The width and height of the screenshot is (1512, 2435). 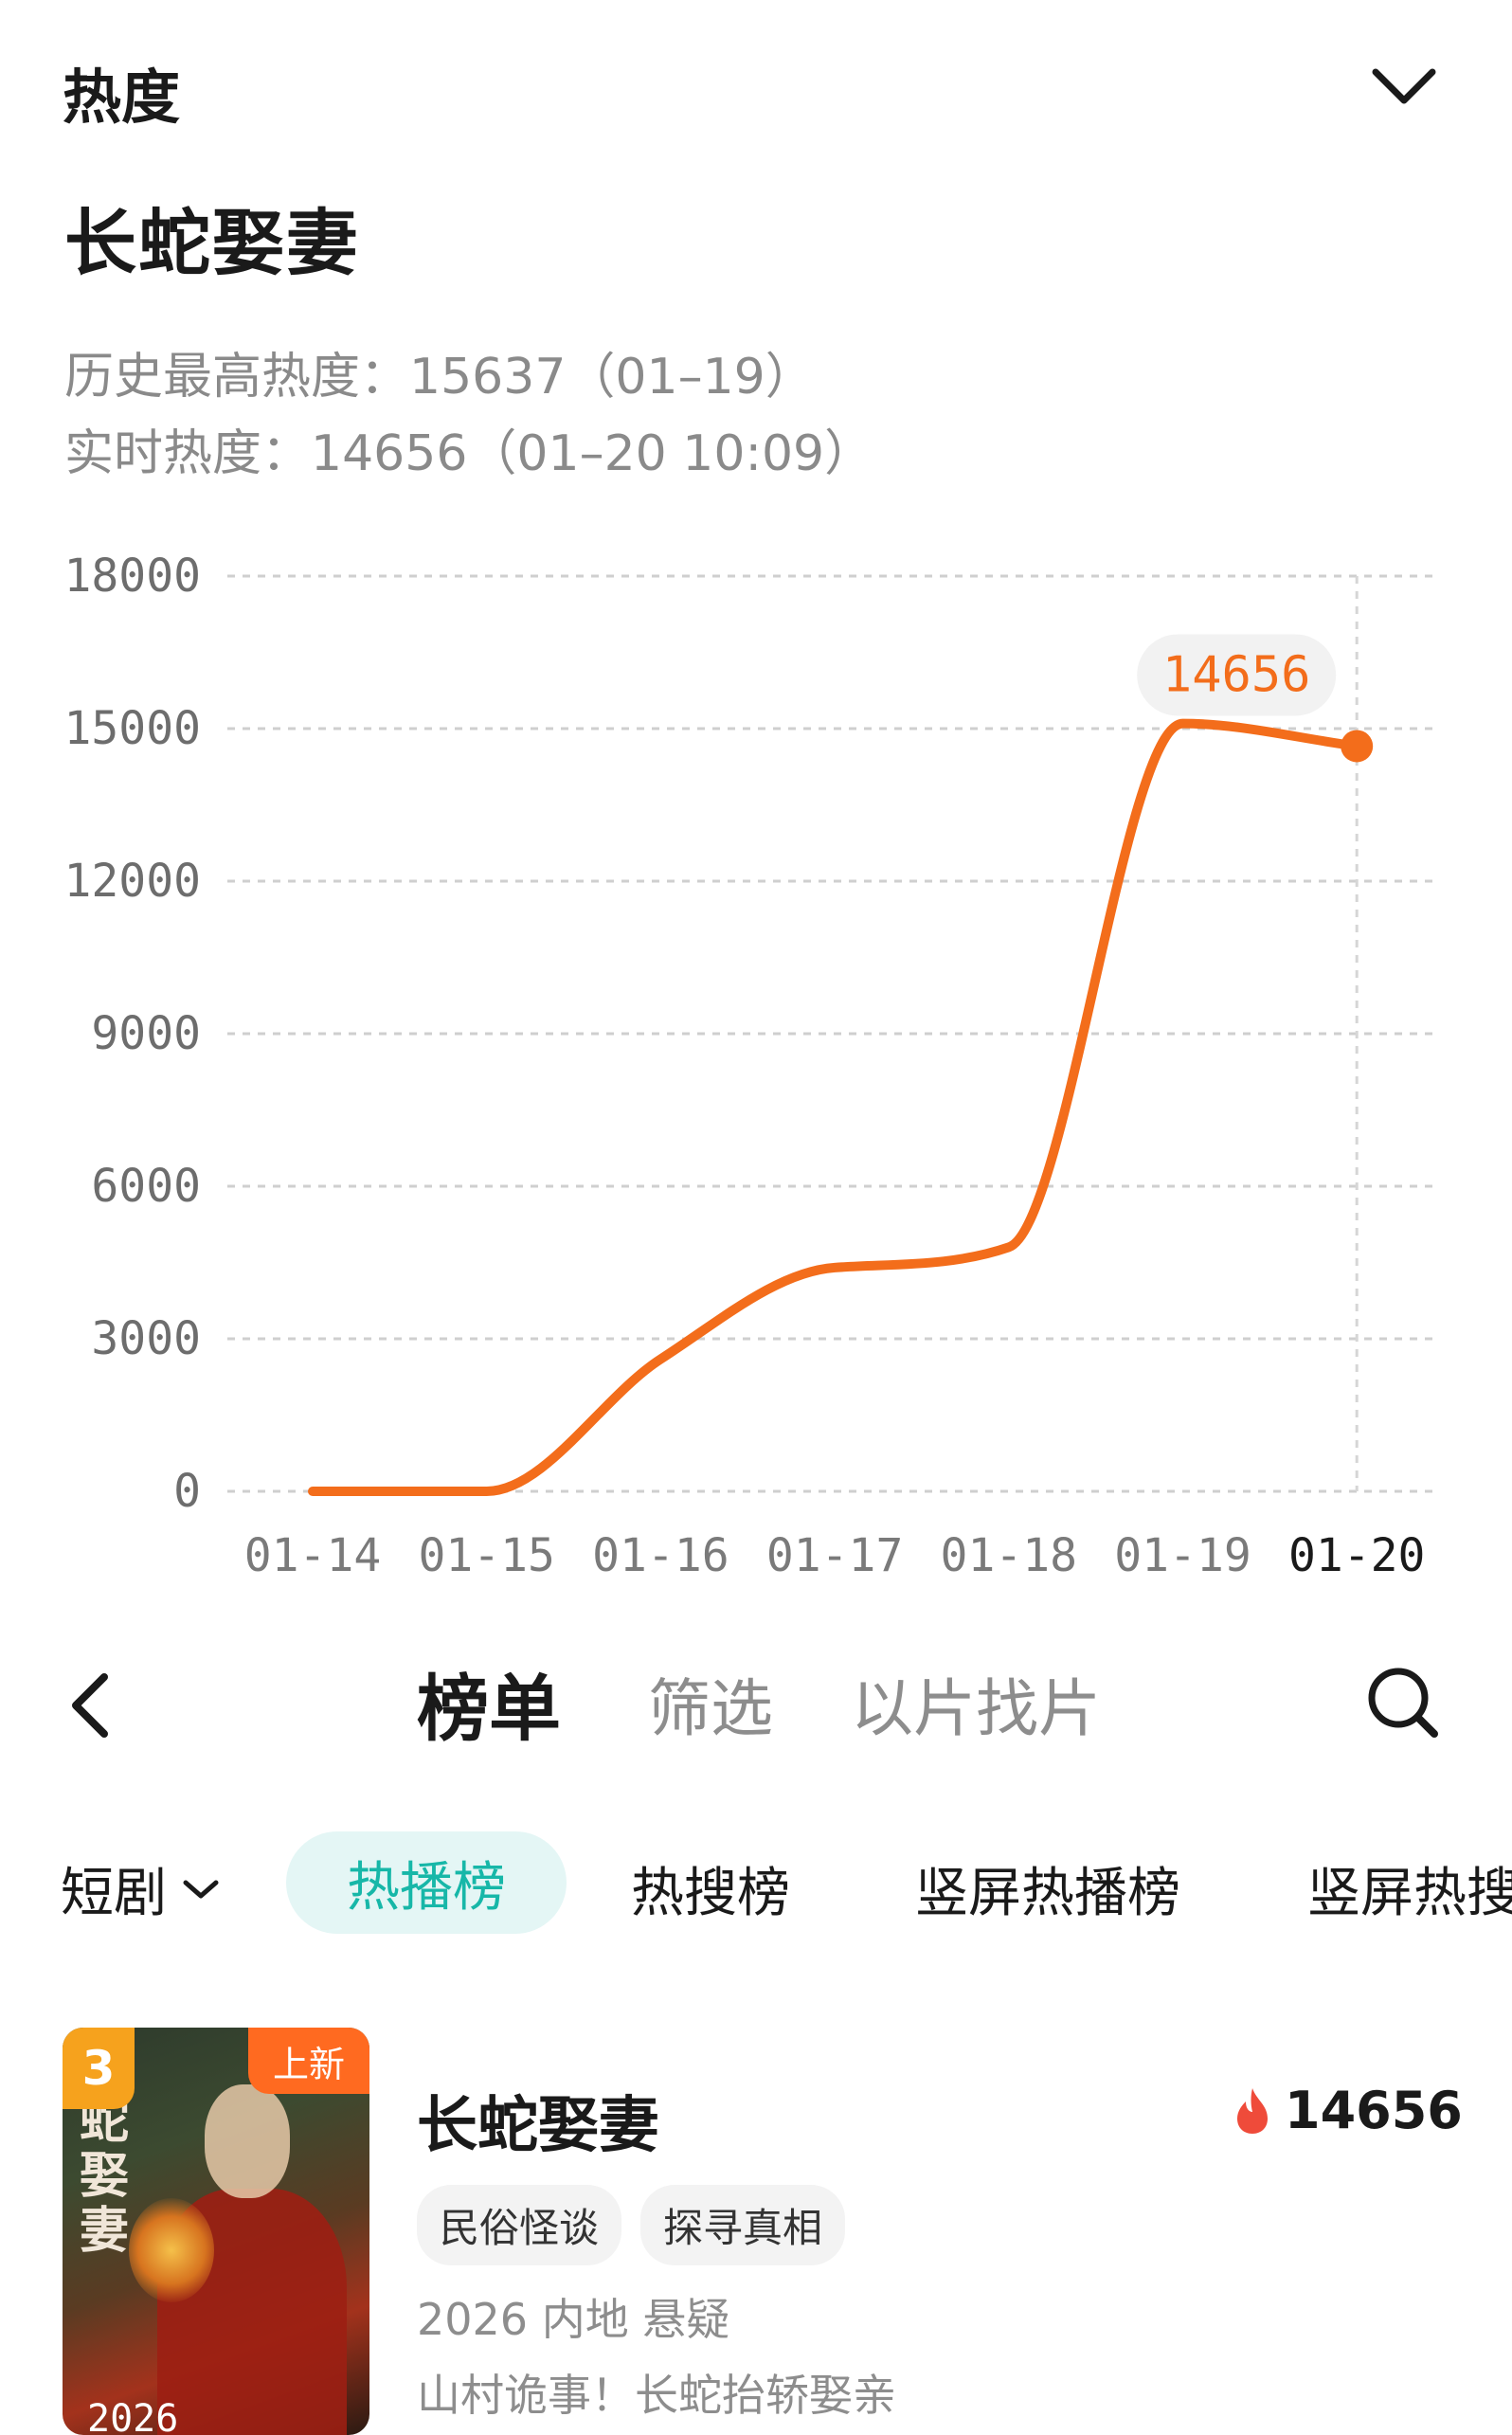 What do you see at coordinates (710, 1893) in the screenshot?
I see `tab-hot-search: 热搜榜` at bounding box center [710, 1893].